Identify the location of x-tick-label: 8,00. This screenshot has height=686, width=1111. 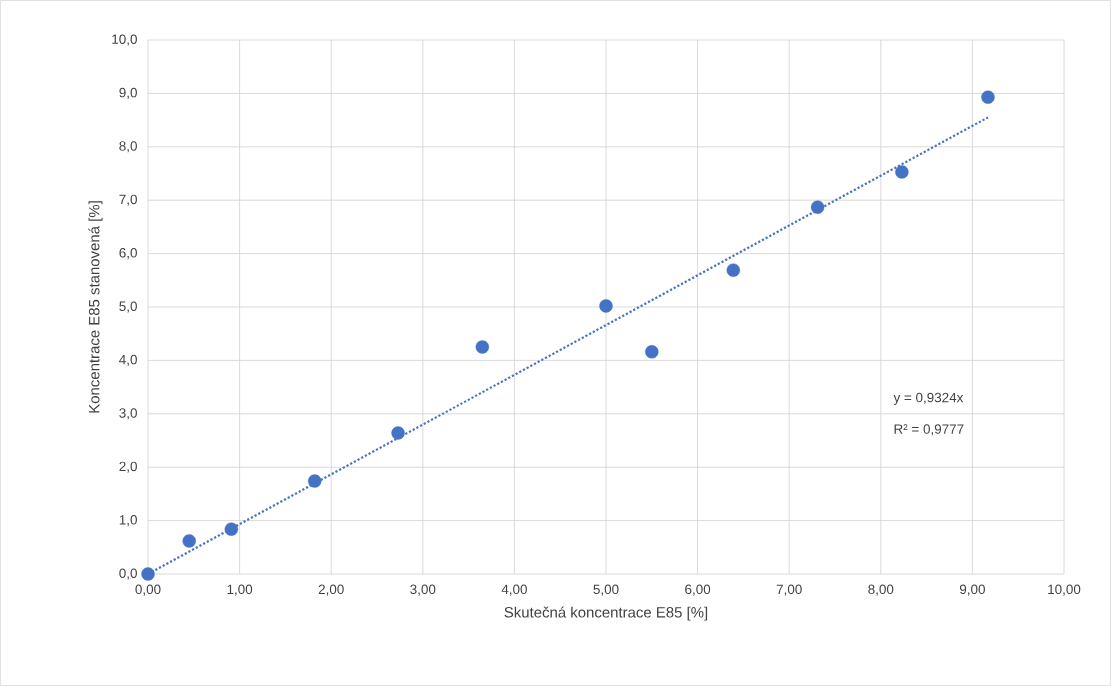
(881, 590).